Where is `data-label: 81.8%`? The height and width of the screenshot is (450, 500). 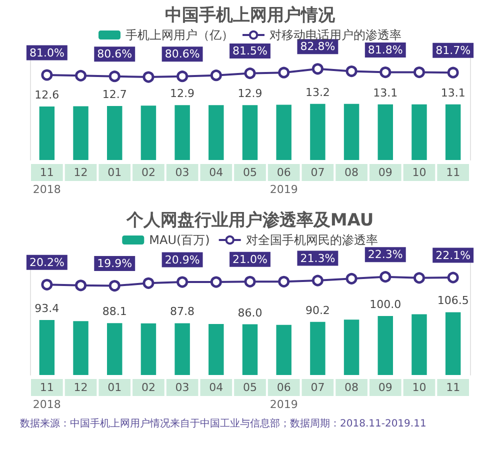 data-label: 81.8% is located at coordinates (385, 50).